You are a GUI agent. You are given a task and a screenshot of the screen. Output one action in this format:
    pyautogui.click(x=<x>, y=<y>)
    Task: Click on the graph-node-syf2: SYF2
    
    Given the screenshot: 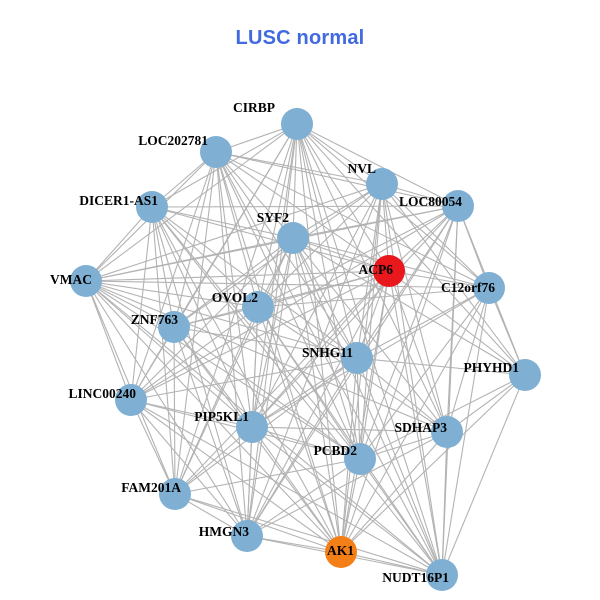 What is the action you would take?
    pyautogui.click(x=283, y=232)
    